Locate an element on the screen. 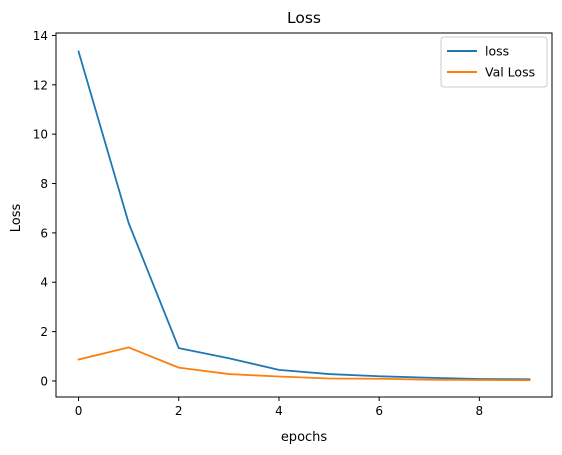 This screenshot has height=455, width=562. y-axis: 0 2 4 6 8 10 12 14 is located at coordinates (44, 208).